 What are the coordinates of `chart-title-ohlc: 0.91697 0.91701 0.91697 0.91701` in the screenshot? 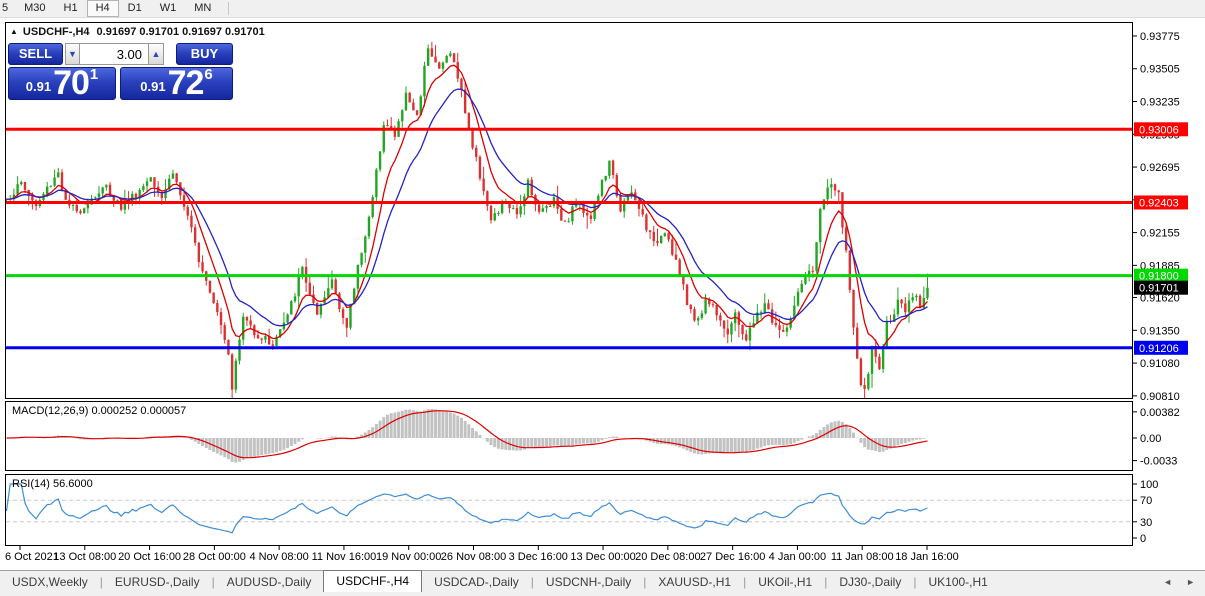 It's located at (180, 32).